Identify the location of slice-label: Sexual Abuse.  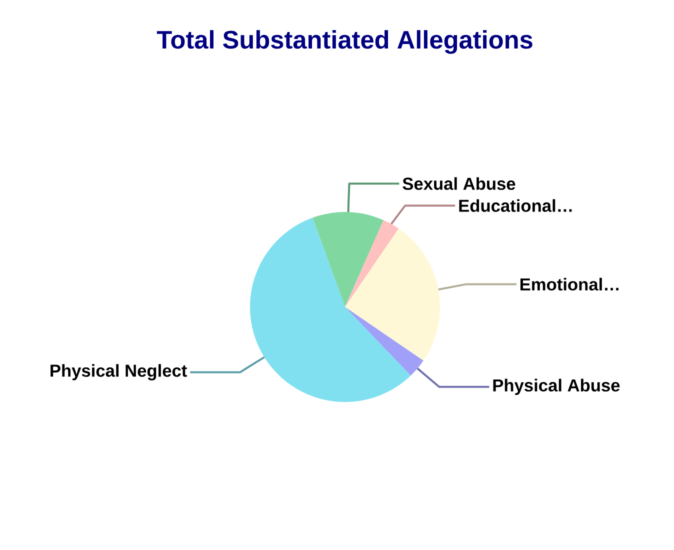
(459, 183).